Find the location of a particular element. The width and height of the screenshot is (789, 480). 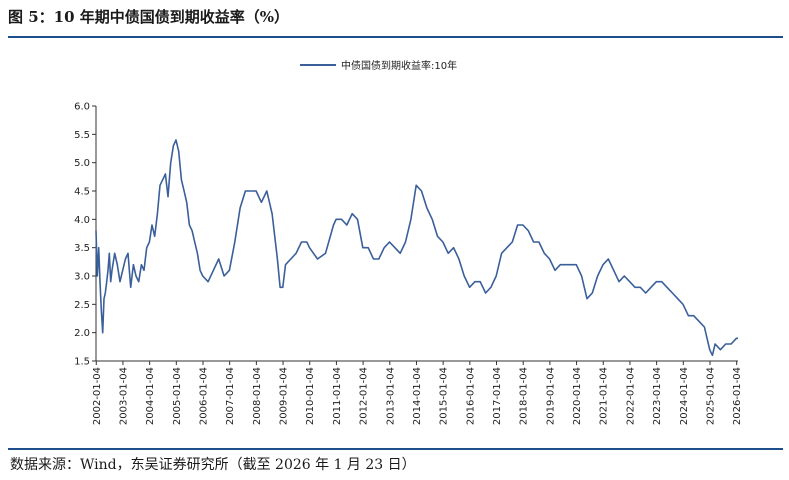

x-tick-label: 2002-01-04 is located at coordinates (97, 396).